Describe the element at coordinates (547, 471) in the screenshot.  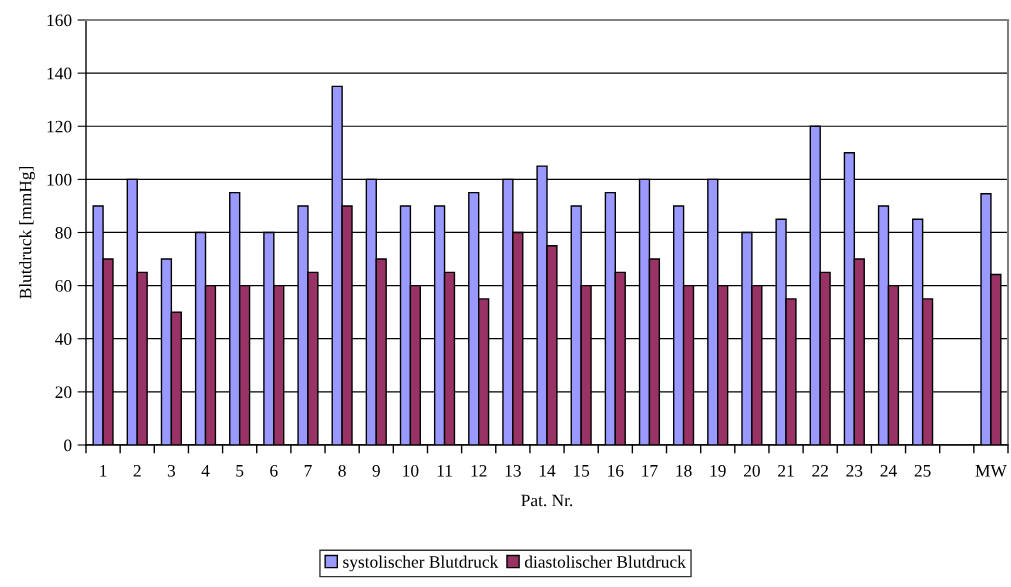
I see `x-tick-label: 14` at that location.